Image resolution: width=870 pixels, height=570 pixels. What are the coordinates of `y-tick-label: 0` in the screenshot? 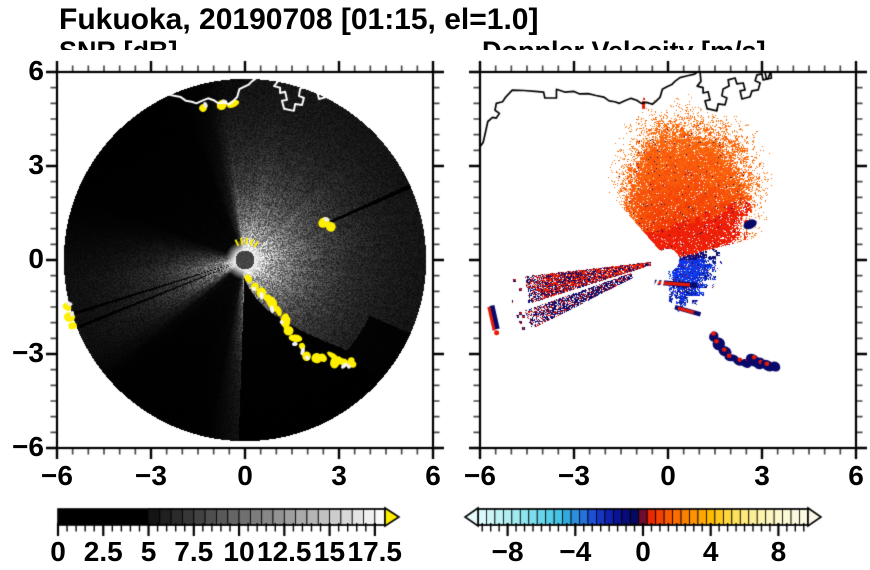 It's located at (36, 258).